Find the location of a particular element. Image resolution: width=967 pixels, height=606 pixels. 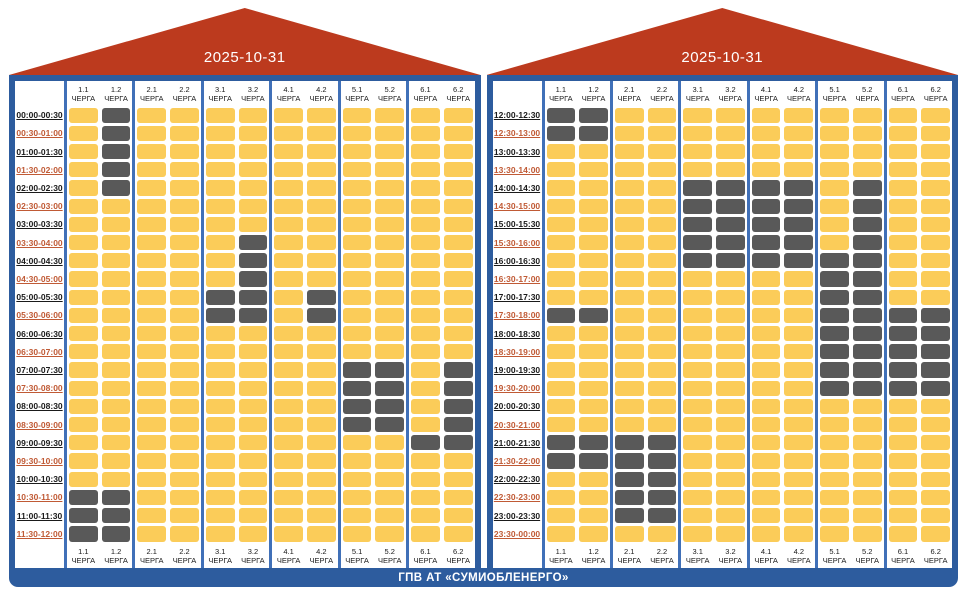

queue-footer-row: 6.1 ЧЕРГА 6.2 ЧЕРГА is located at coordinates (441, 555).